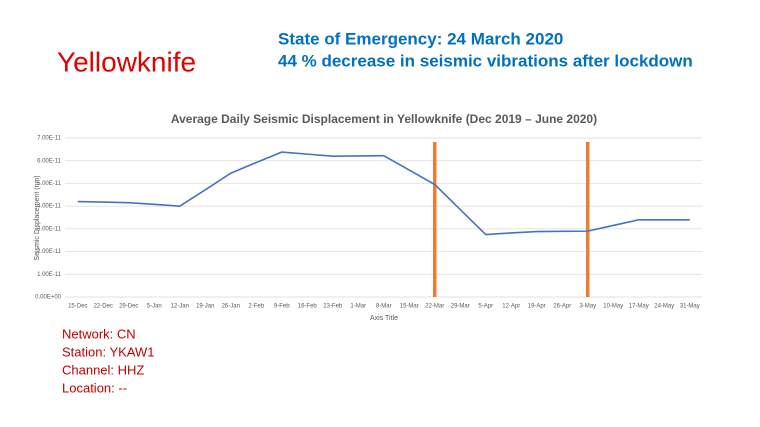  What do you see at coordinates (154, 307) in the screenshot?
I see `x-tick-label: 5-Jan` at bounding box center [154, 307].